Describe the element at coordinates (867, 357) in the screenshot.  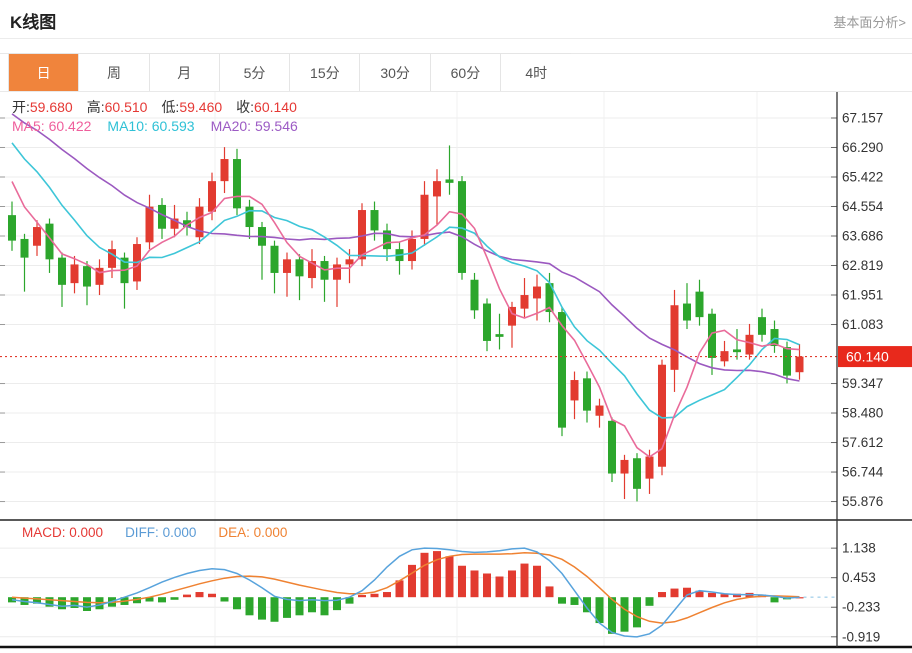
I see `last-price-badge-text: 60.140` at that location.